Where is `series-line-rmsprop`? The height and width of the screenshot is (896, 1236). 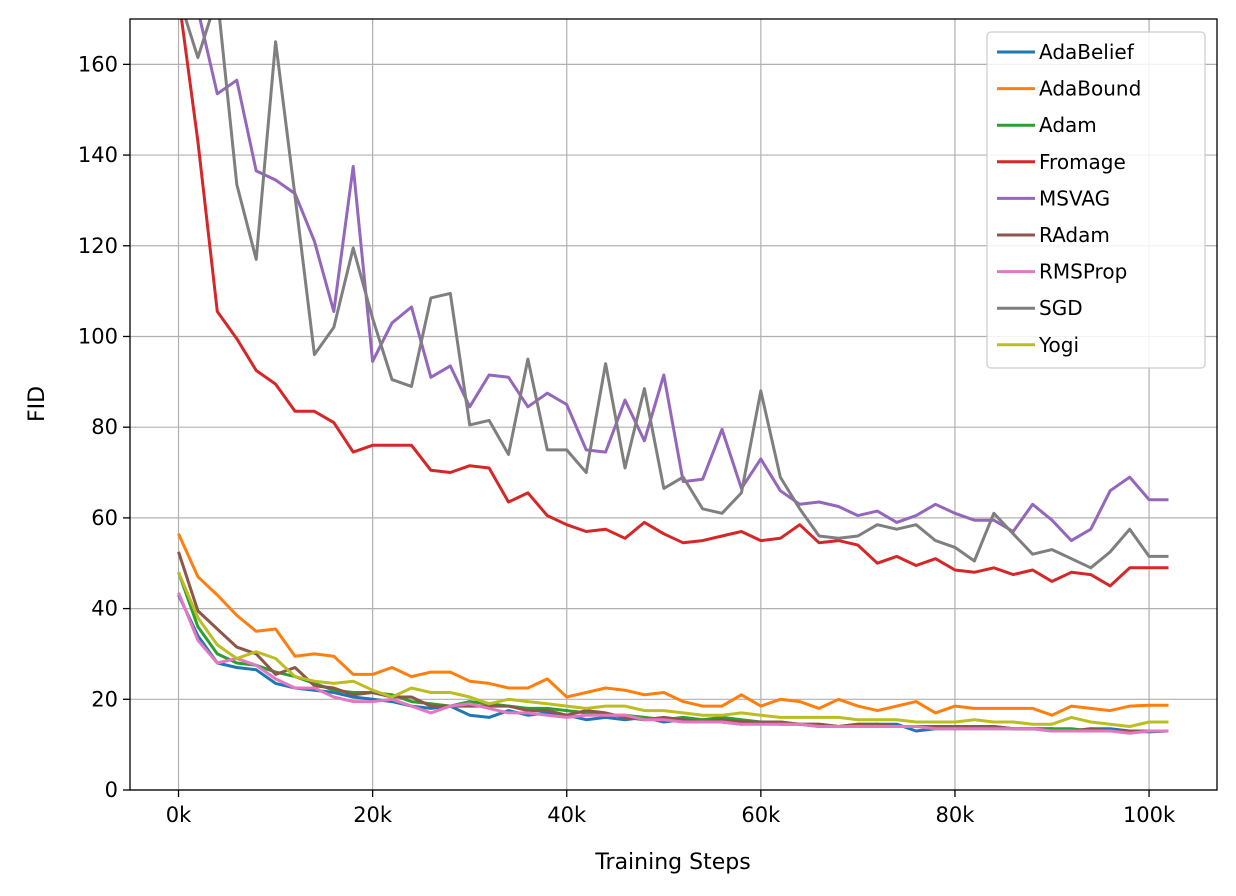
series-line-rmsprop is located at coordinates (673, 663).